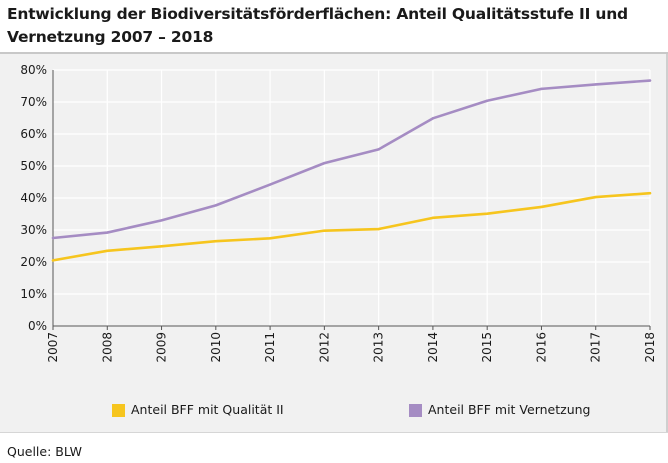  Describe the element at coordinates (33, 166) in the screenshot. I see `y-tick-label: 50%` at that location.